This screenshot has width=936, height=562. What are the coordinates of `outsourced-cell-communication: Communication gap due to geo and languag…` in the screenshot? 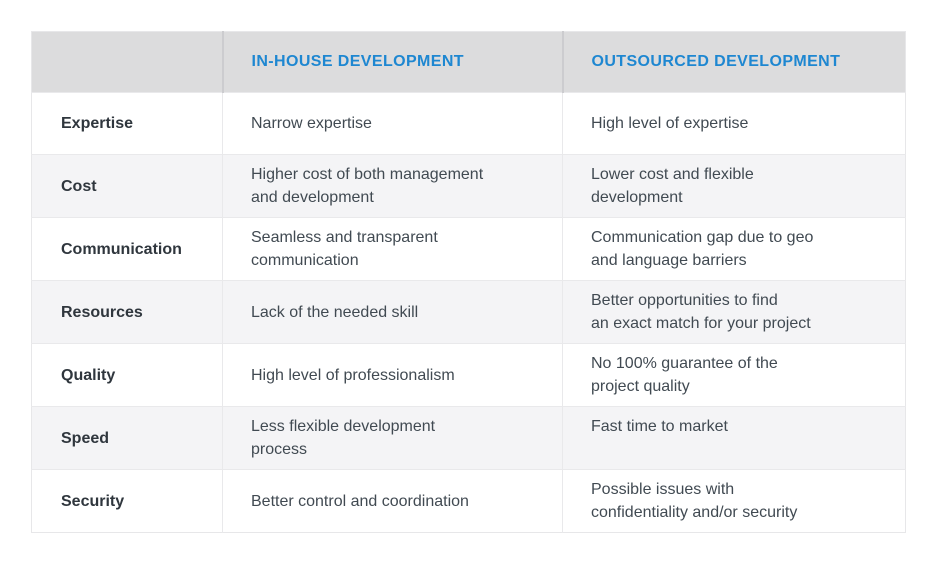 It's located at (734, 249).